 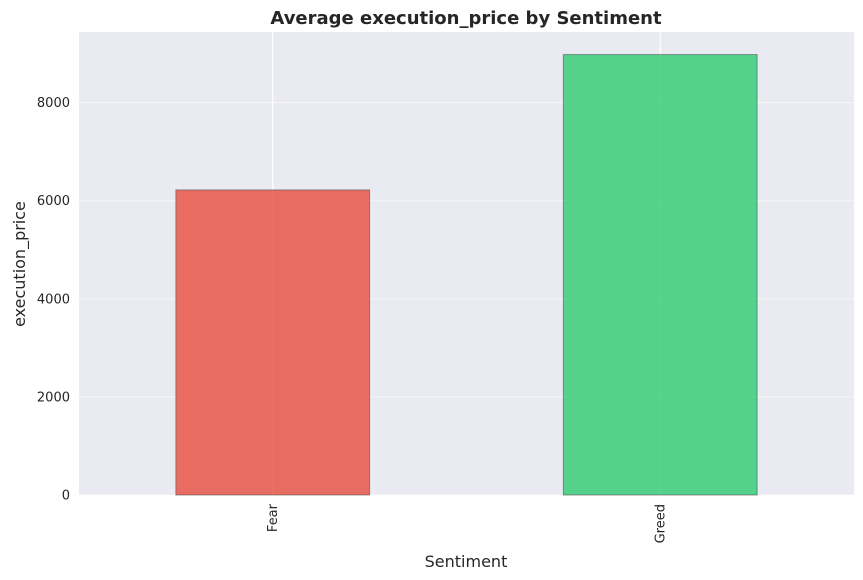 I want to click on chart-title: Average execution_price by Sentiment, so click(x=466, y=18).